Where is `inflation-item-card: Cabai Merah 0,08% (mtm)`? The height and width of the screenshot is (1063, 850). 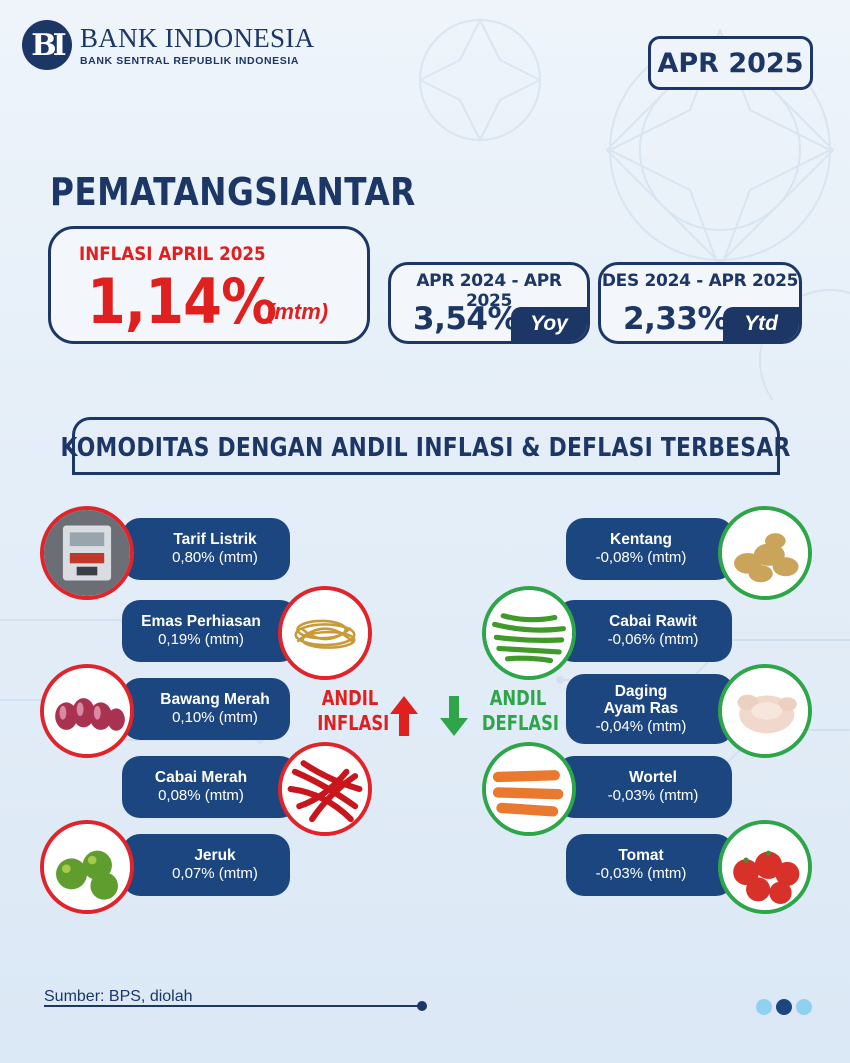 inflation-item-card: Cabai Merah 0,08% (mtm) is located at coordinates (210, 787).